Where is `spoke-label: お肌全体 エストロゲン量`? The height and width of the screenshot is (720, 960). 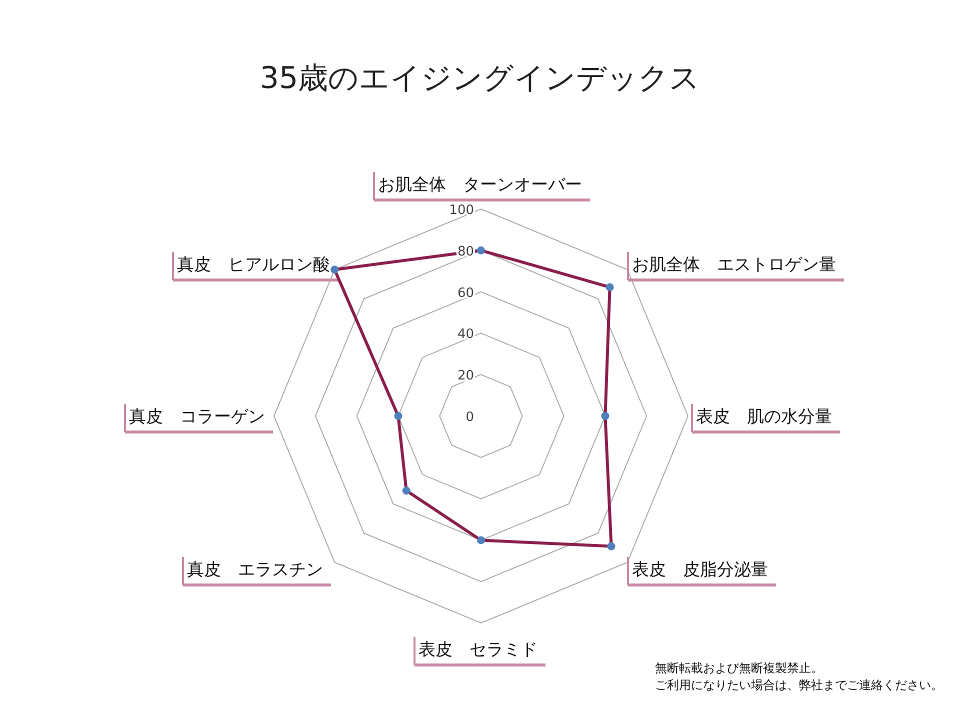 spoke-label: お肌全体 エストロゲン量 is located at coordinates (734, 265).